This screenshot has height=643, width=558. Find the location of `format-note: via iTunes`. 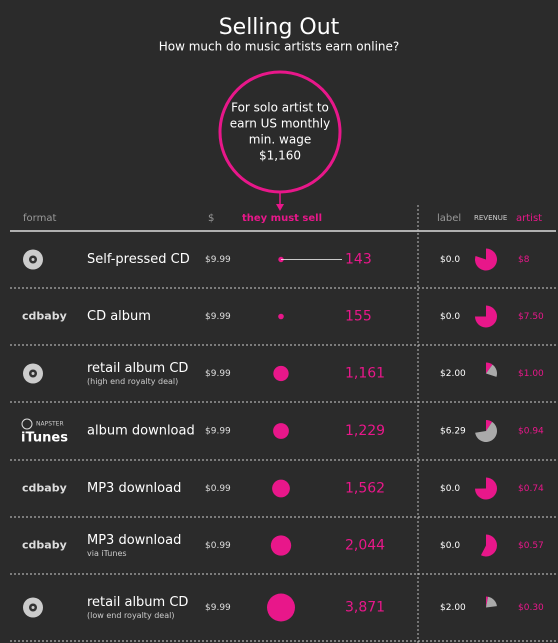

format-note: via iTunes is located at coordinates (107, 553).